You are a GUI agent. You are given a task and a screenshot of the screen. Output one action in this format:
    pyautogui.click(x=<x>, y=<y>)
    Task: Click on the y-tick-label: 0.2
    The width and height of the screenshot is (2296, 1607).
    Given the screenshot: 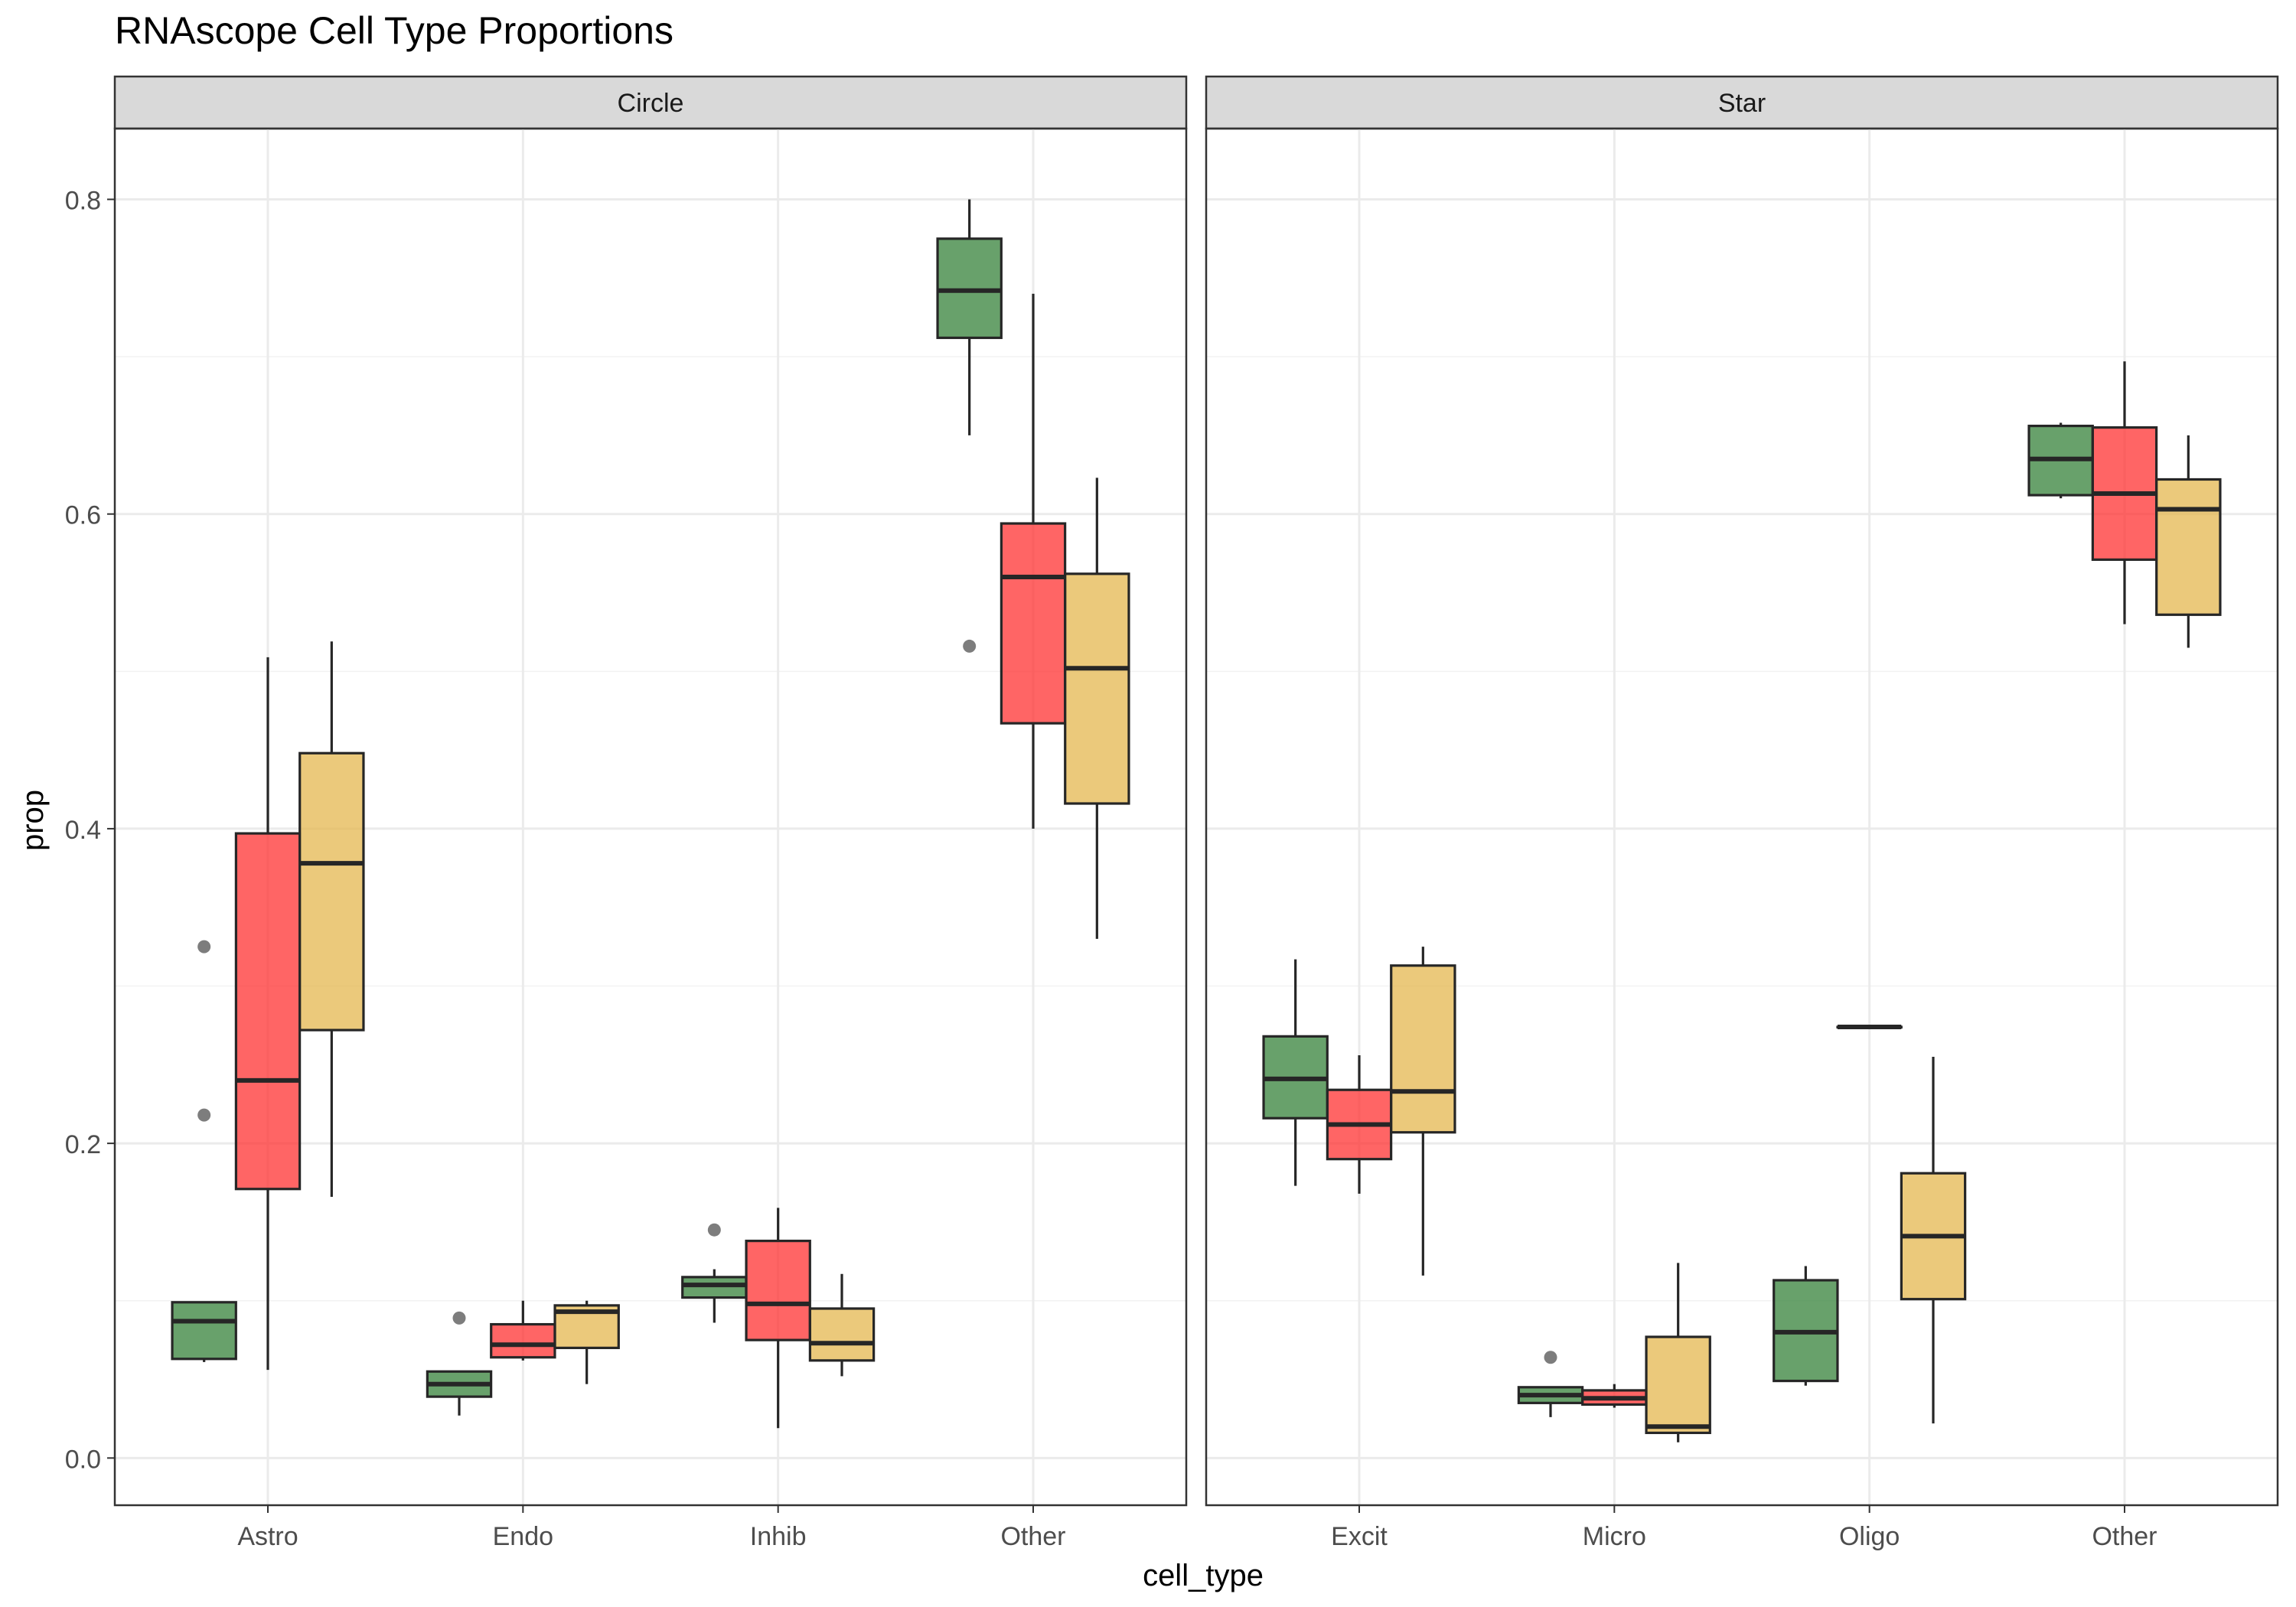 What is the action you would take?
    pyautogui.click(x=83, y=1144)
    